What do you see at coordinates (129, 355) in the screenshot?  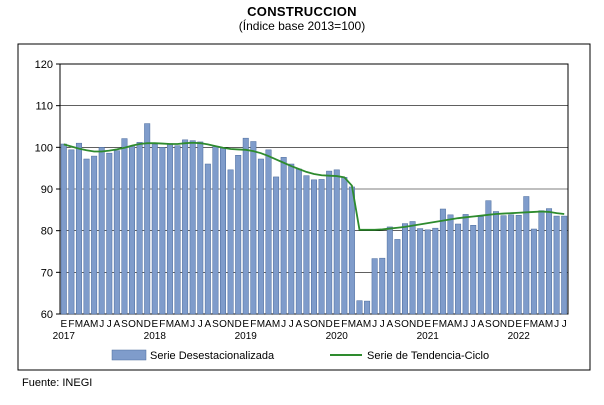 I see `legend-bar-swatch` at bounding box center [129, 355].